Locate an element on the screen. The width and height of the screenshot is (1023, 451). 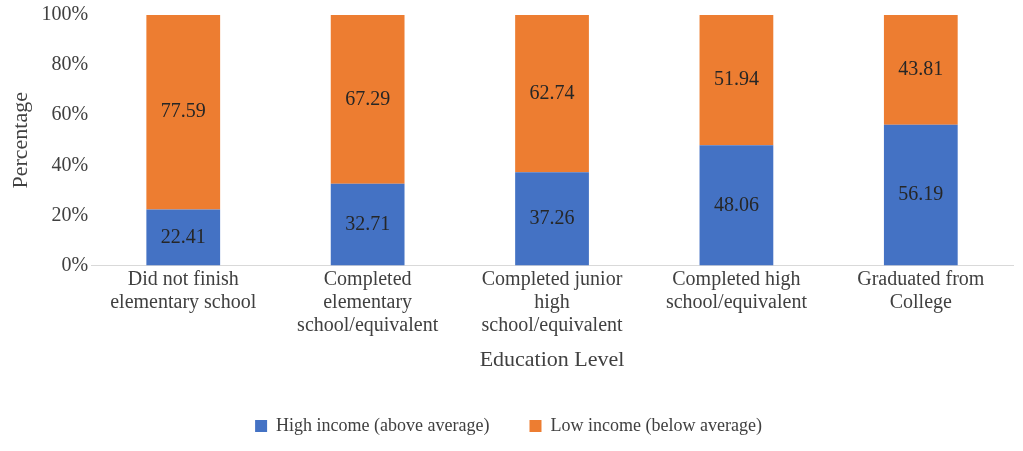
x-tick-label: Completed high school/equivalent is located at coordinates (736, 290).